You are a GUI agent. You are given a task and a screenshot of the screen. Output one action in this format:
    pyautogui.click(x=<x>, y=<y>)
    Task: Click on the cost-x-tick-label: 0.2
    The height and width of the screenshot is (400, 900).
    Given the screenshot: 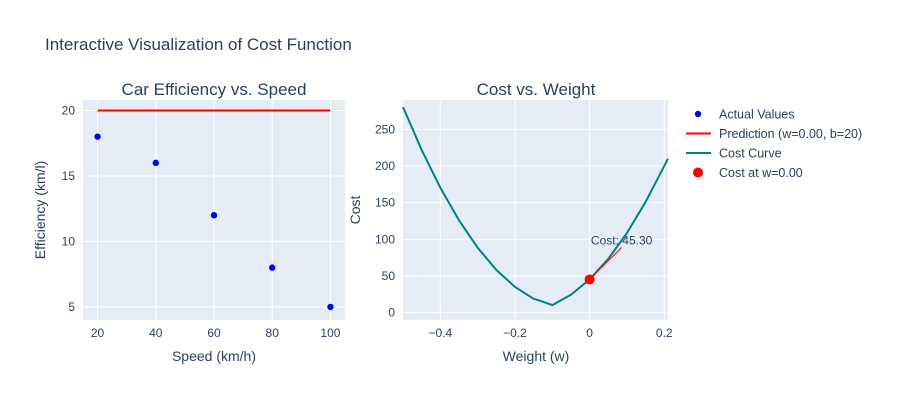 What is the action you would take?
    pyautogui.click(x=664, y=333)
    